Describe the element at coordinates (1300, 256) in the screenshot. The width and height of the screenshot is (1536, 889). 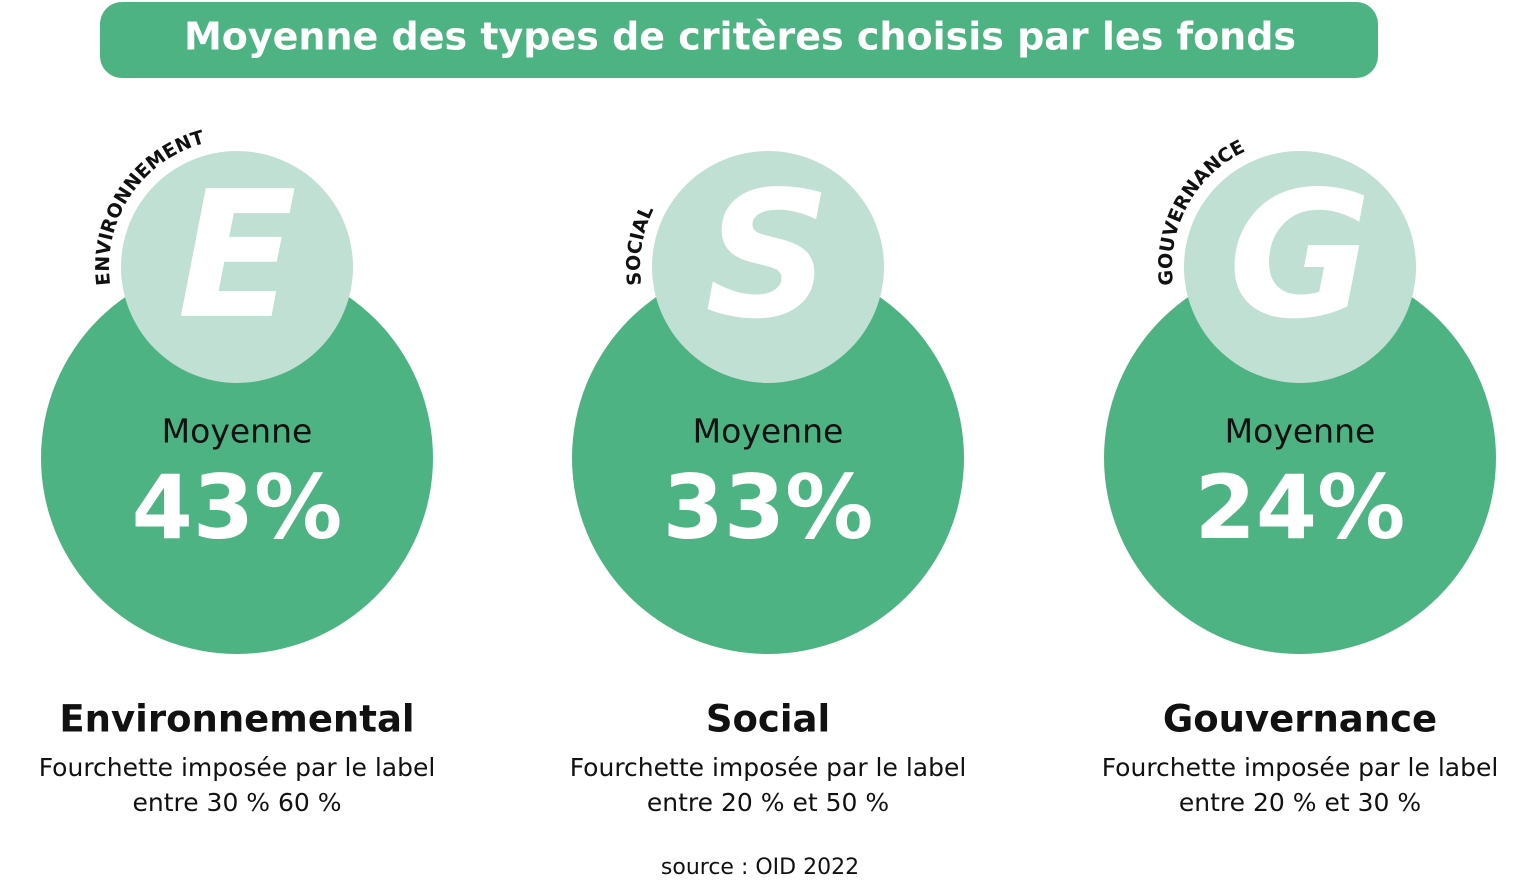
I see `letter: G` at that location.